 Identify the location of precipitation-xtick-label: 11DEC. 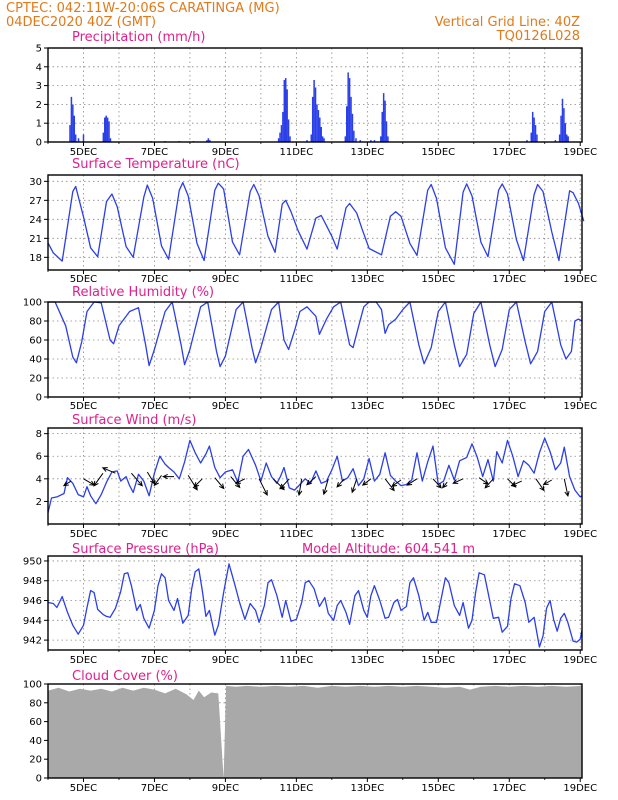
(297, 152).